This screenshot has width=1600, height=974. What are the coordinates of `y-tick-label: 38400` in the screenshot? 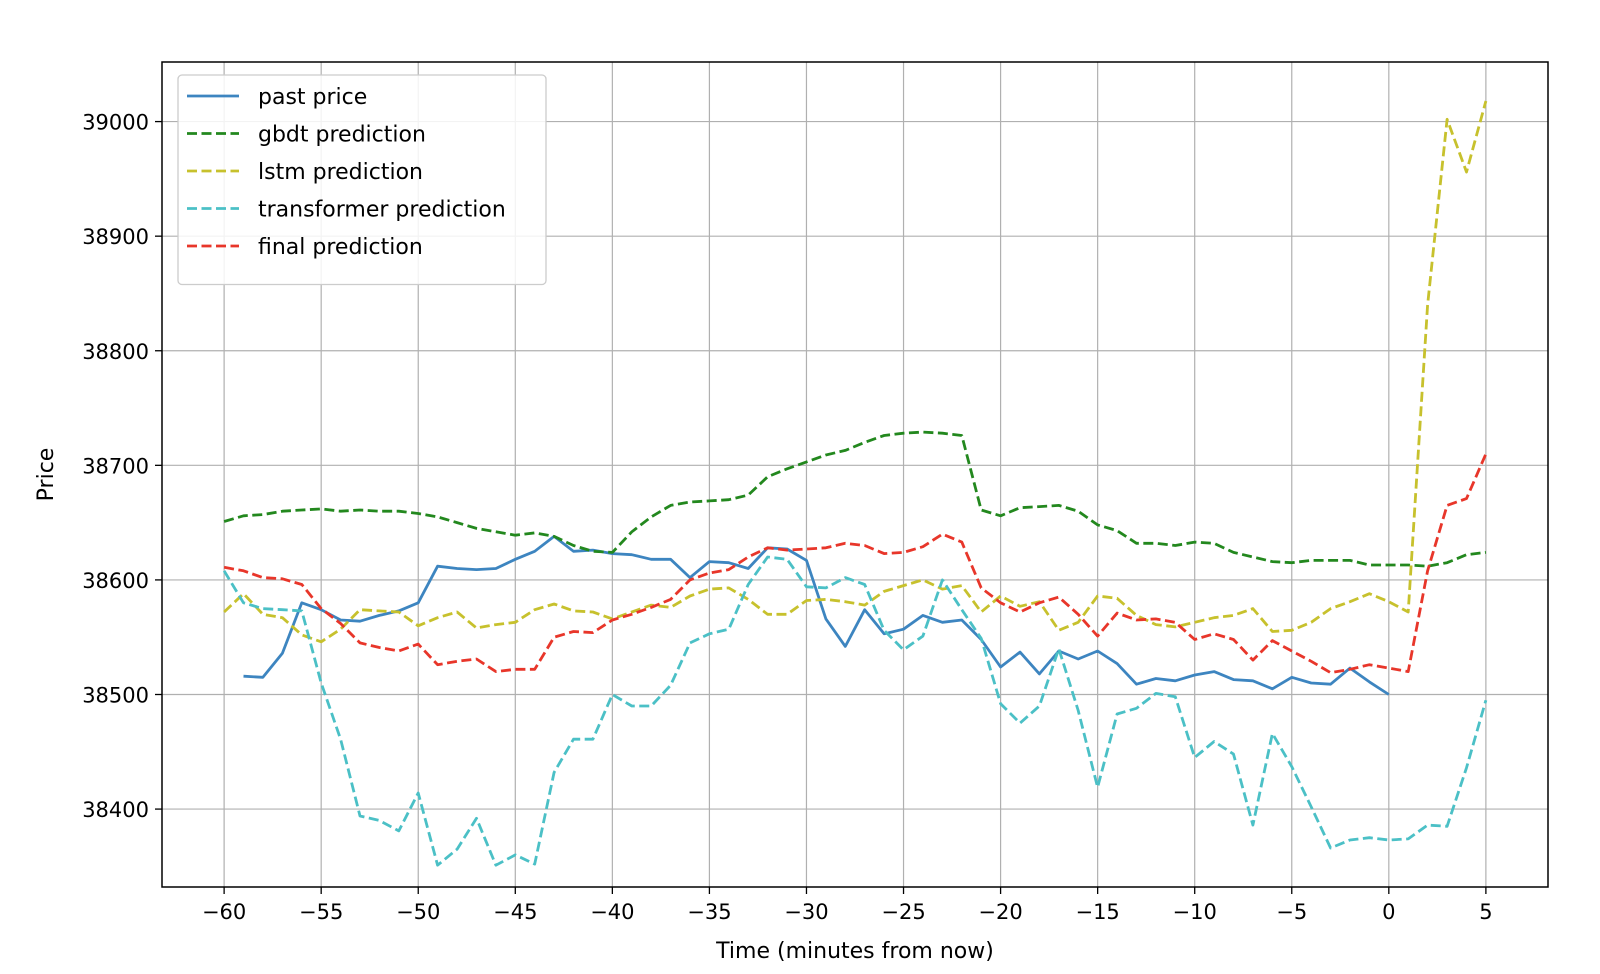 It's located at (115, 810).